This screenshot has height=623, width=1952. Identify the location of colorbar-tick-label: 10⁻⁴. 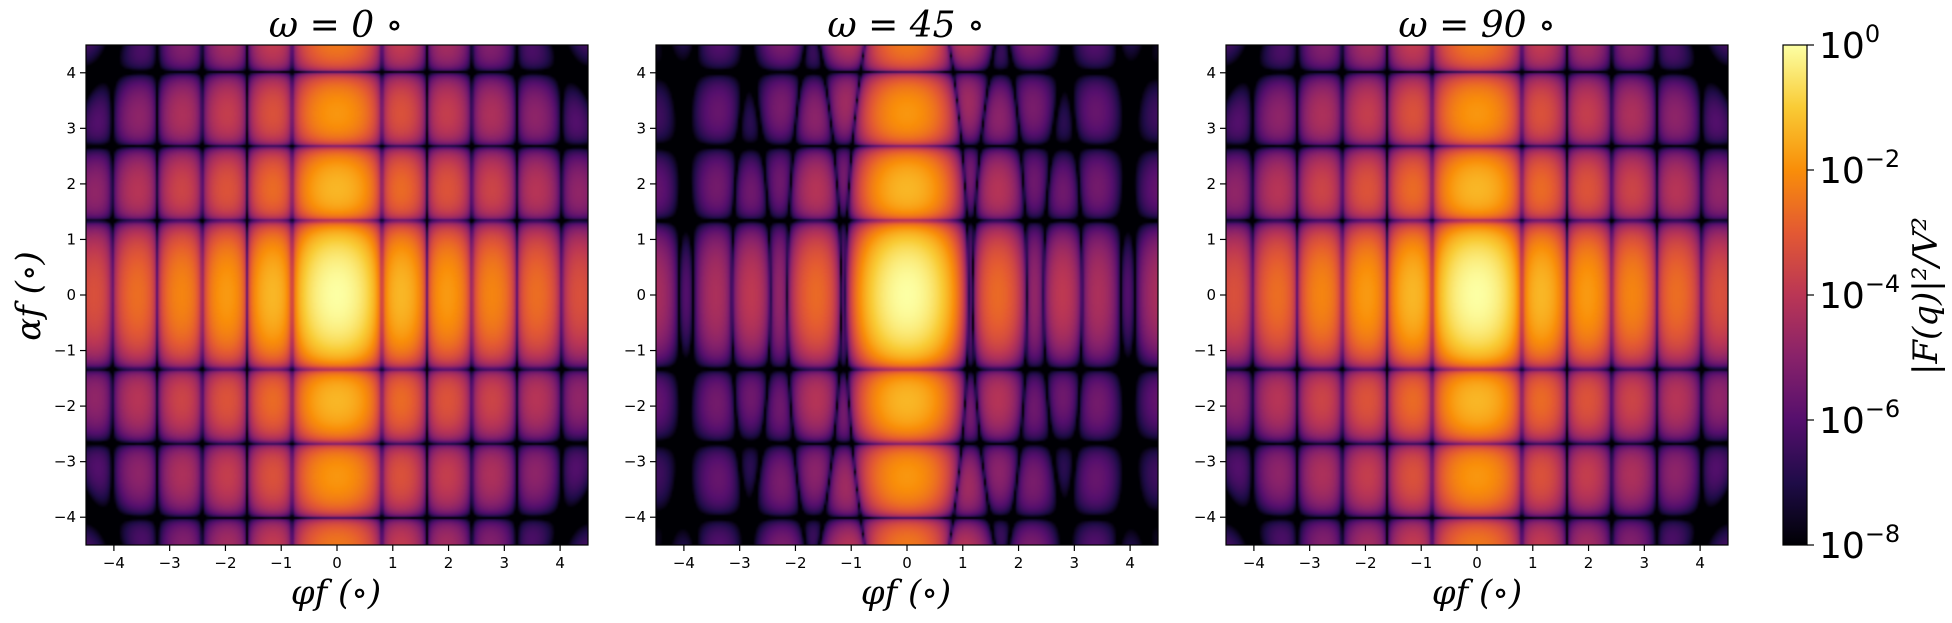
(1859, 293).